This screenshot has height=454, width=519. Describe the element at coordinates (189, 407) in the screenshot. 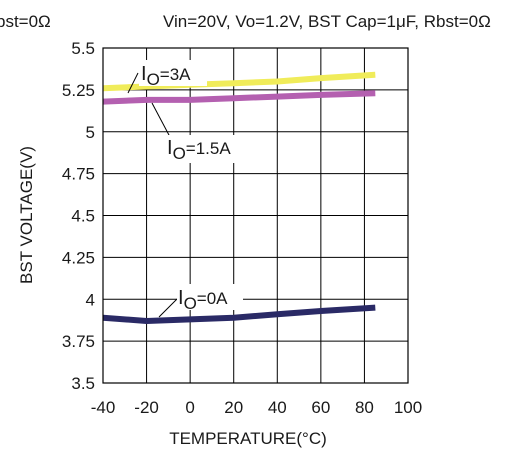

I see `x-tick-label: 0` at that location.